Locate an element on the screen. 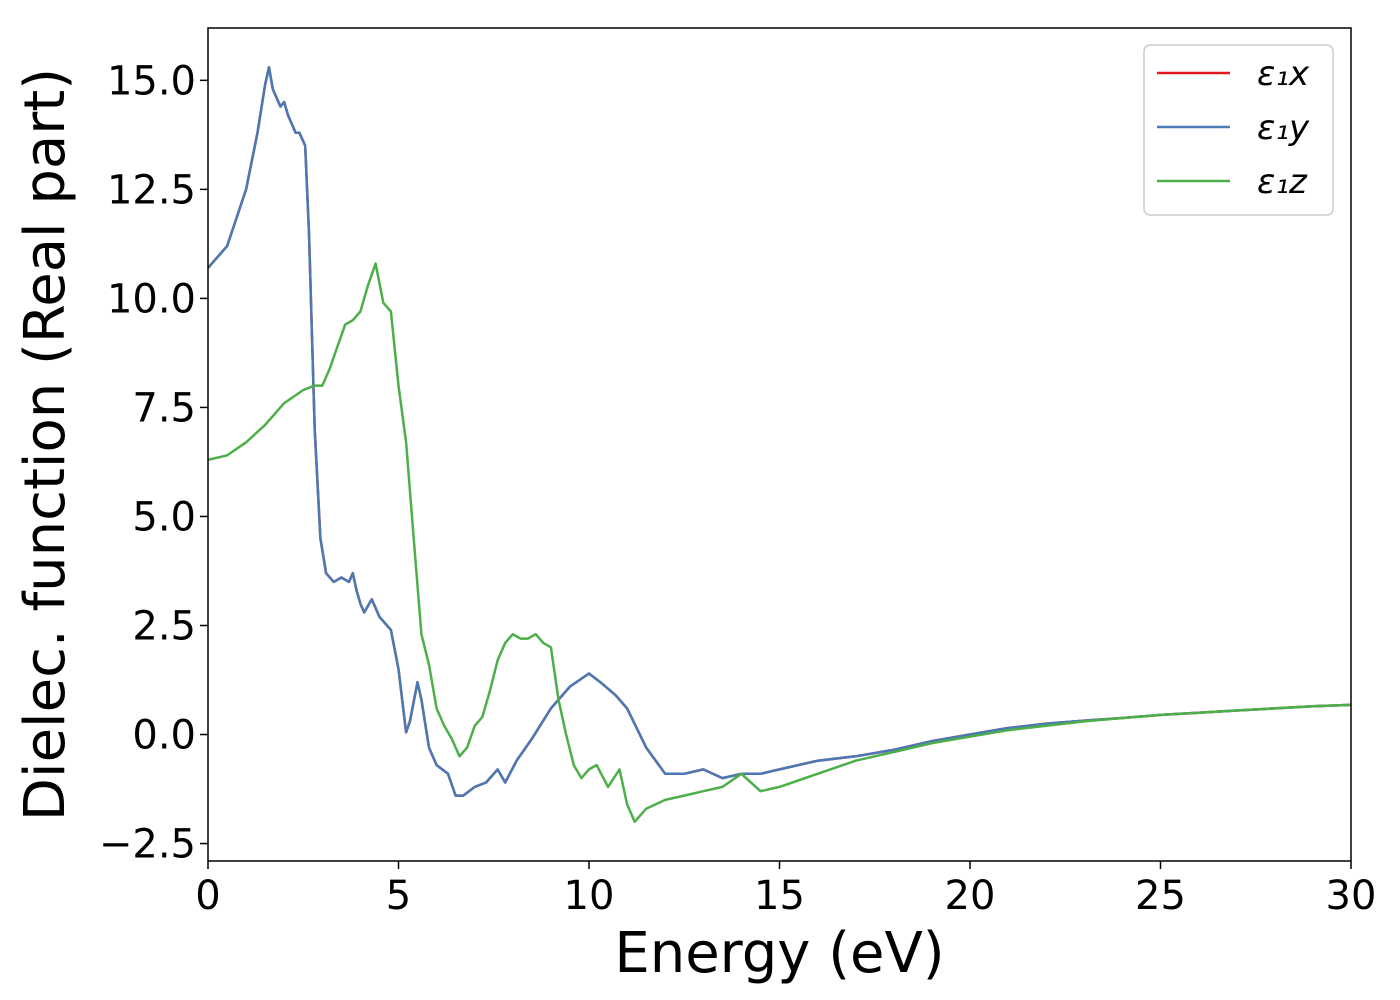 This screenshot has width=1400, height=1000. x-tick-label: 10 is located at coordinates (589, 896).